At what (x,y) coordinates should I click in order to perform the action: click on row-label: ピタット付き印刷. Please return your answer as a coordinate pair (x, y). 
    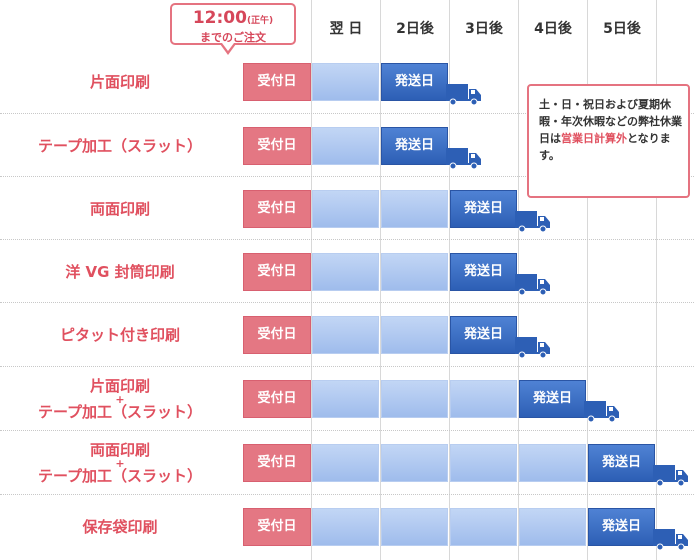
    Looking at the image, I should click on (120, 334).